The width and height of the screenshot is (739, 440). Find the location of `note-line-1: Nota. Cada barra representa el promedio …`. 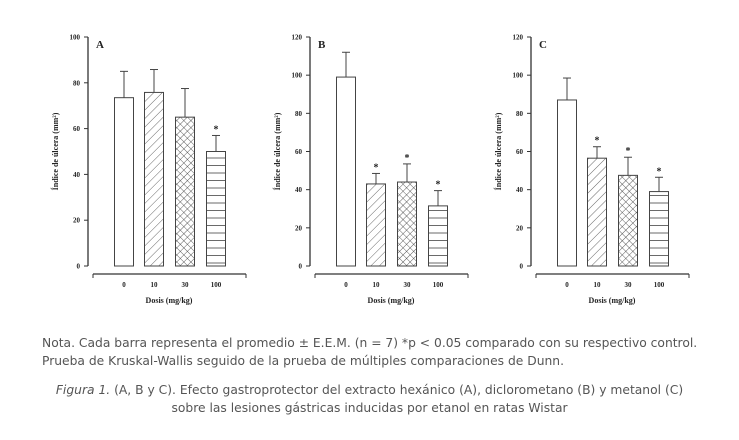

note-line-1: Nota. Cada barra representa el promedio … is located at coordinates (370, 343).